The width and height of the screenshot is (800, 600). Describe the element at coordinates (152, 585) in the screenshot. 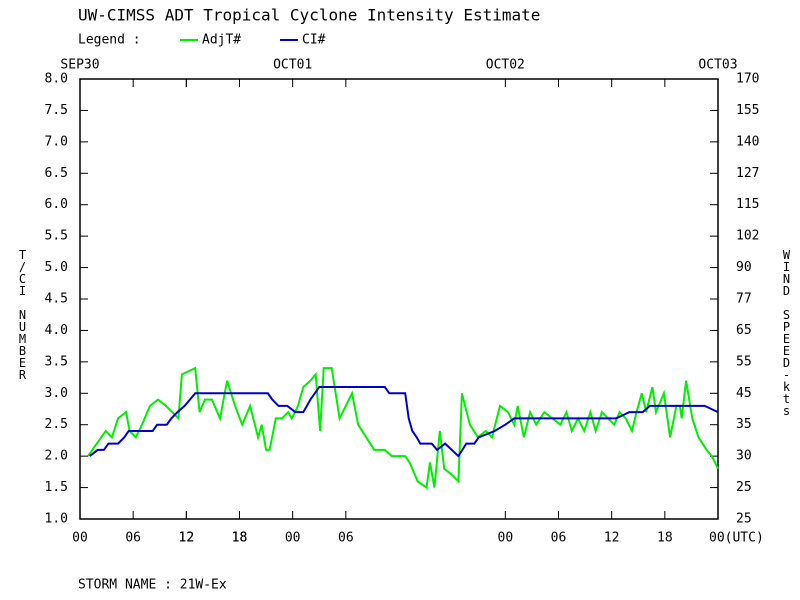

I see `footer: STORM NAME : 21W-Ex` at that location.